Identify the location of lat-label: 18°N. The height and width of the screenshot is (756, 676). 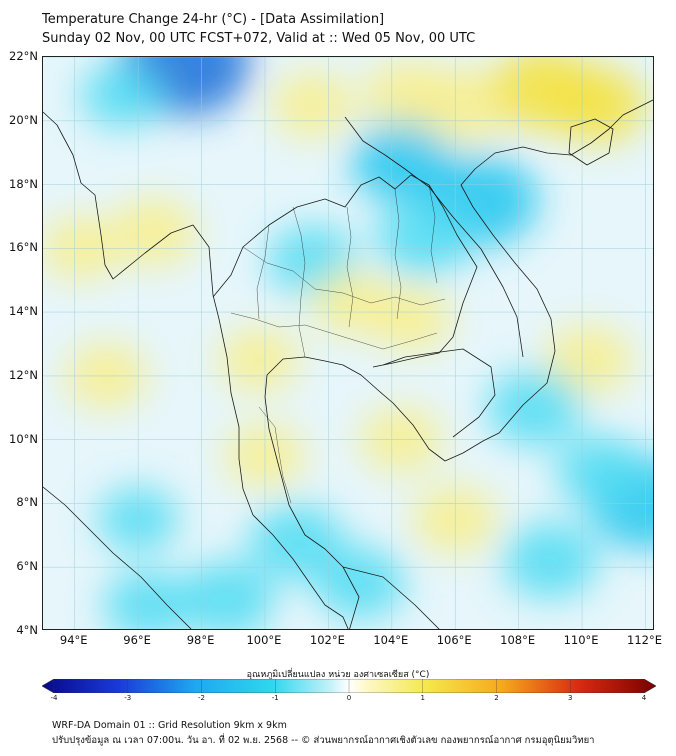
(23, 183).